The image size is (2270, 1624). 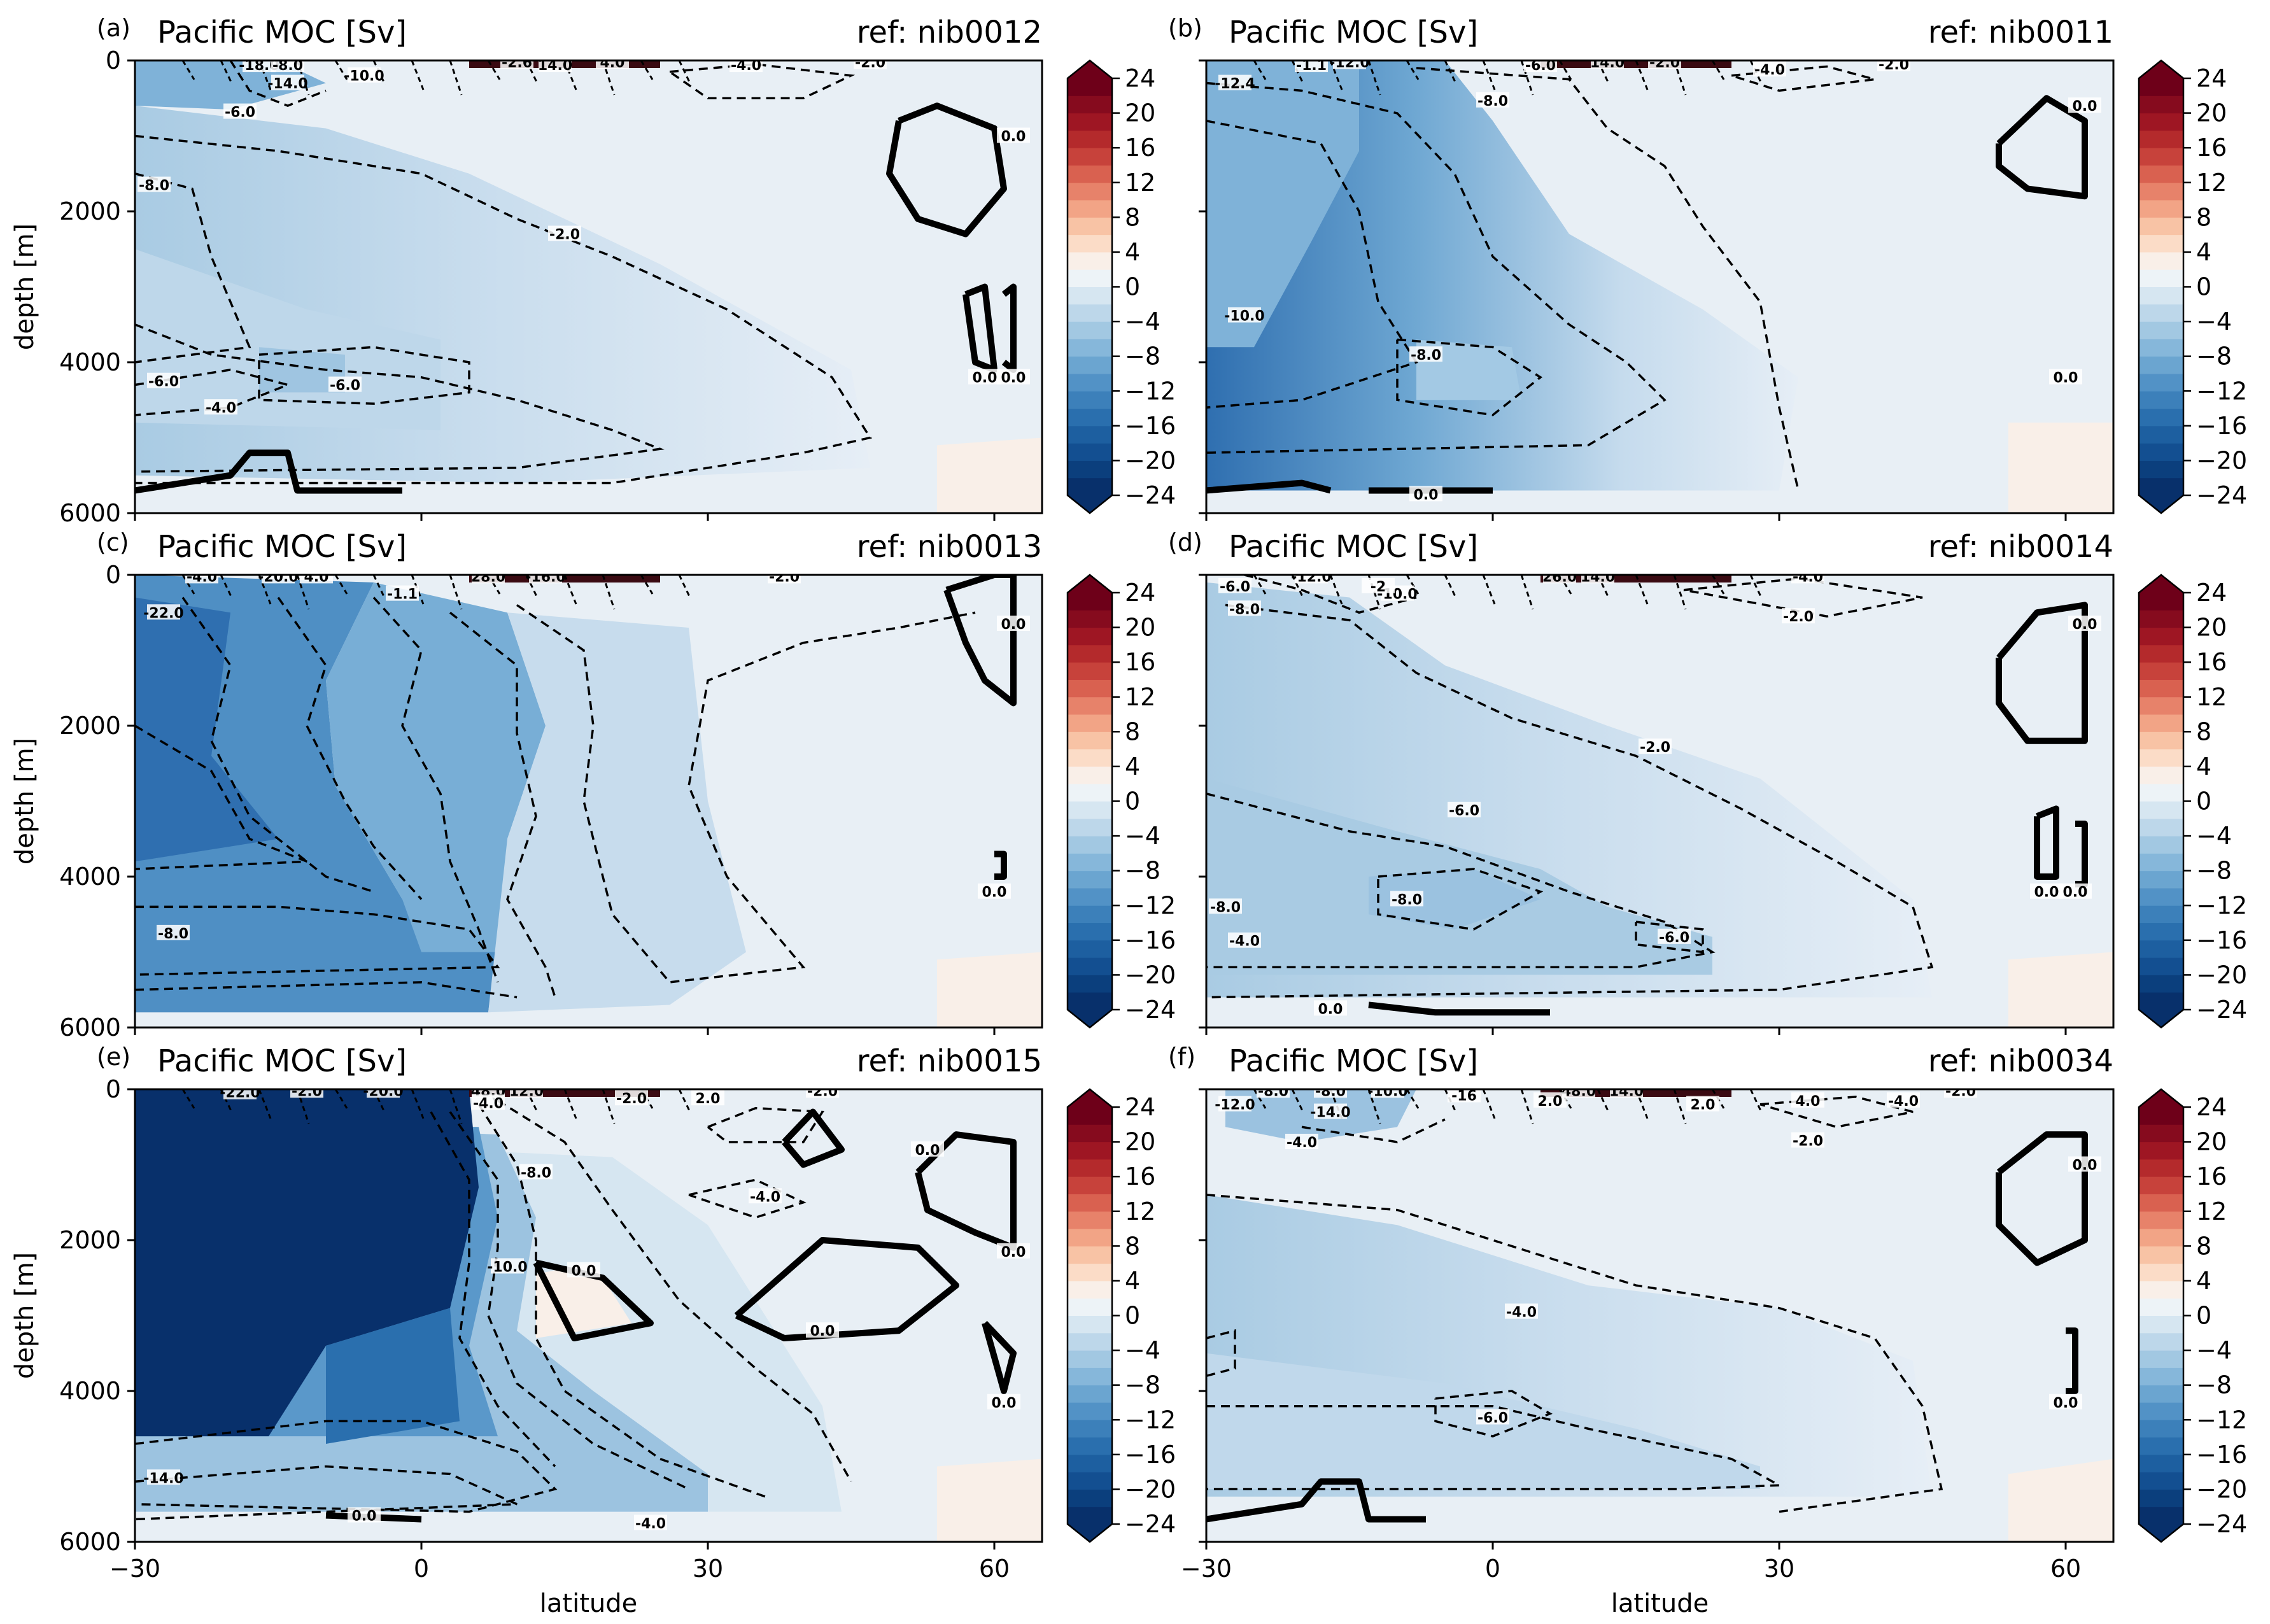 I want to click on contour-label: -12.0, so click(x=1349, y=63).